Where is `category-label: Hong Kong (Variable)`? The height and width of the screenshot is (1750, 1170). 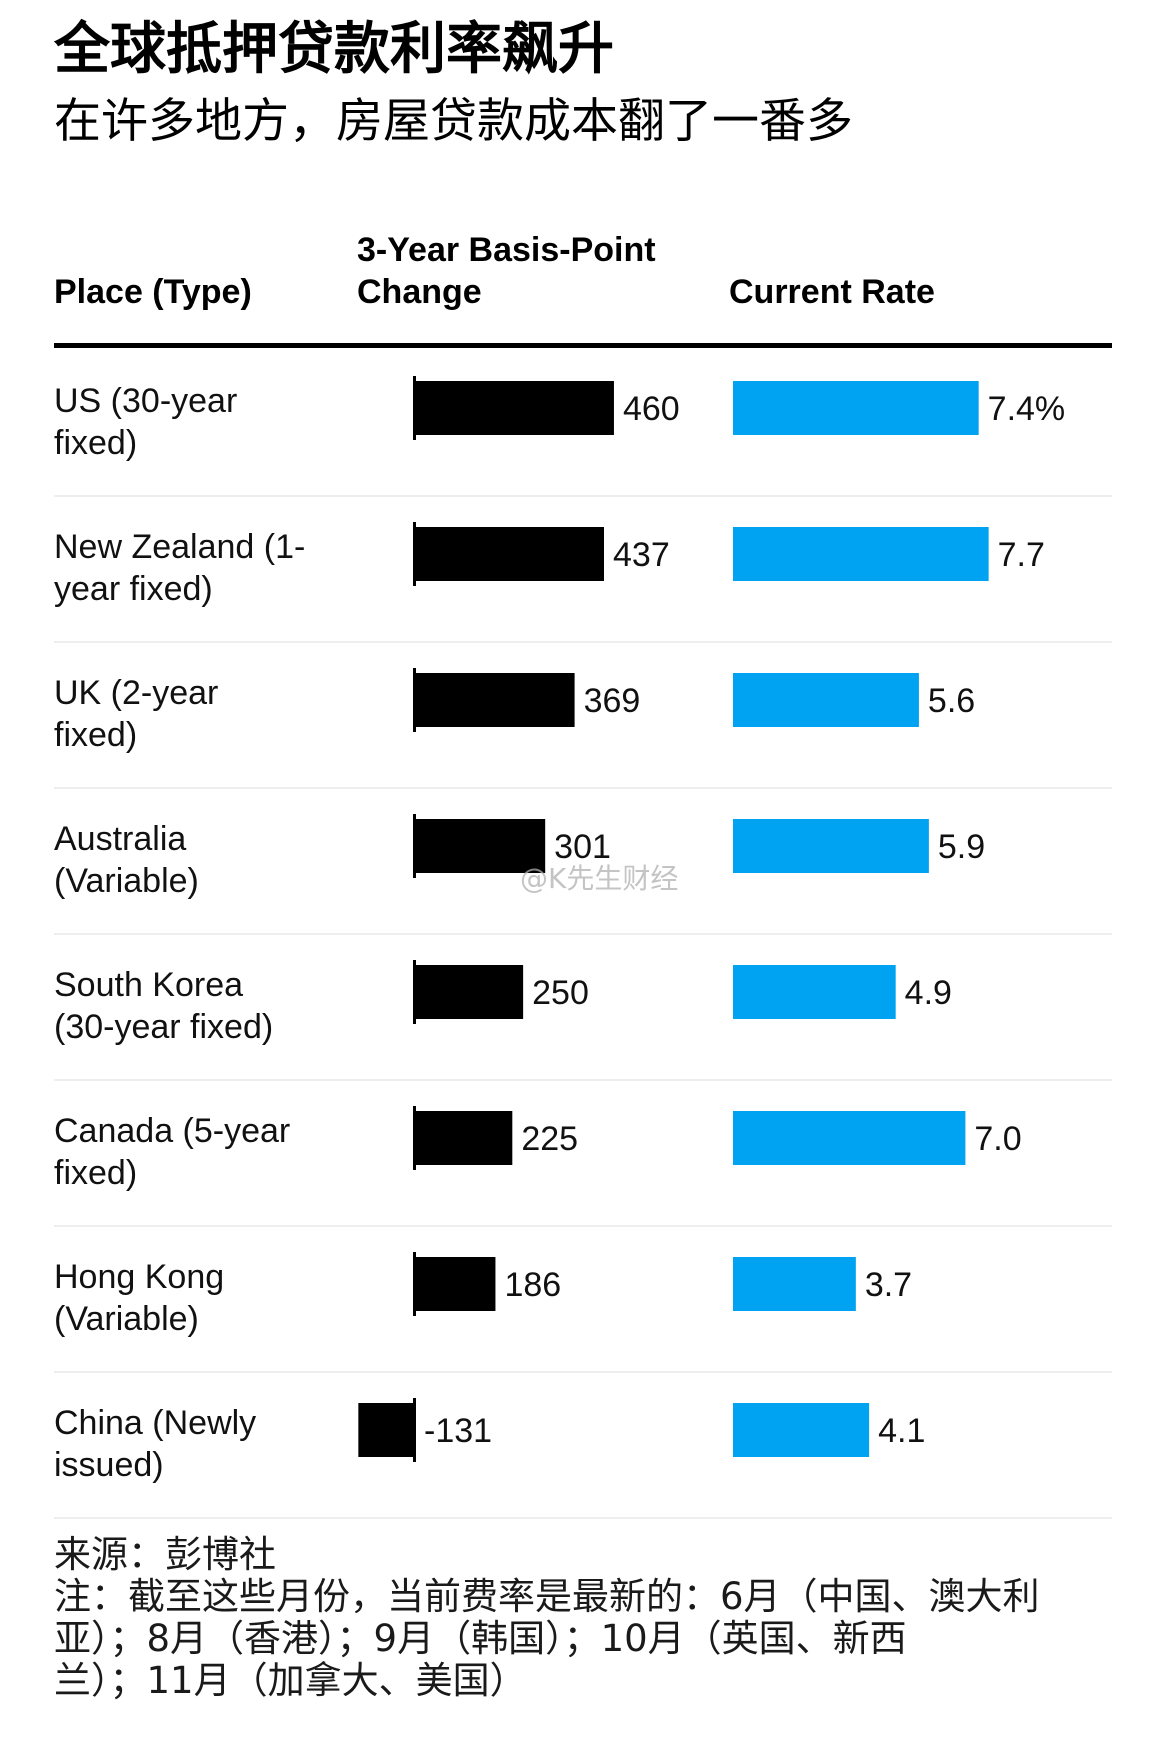
category-label: Hong Kong (Variable) is located at coordinates (139, 1298).